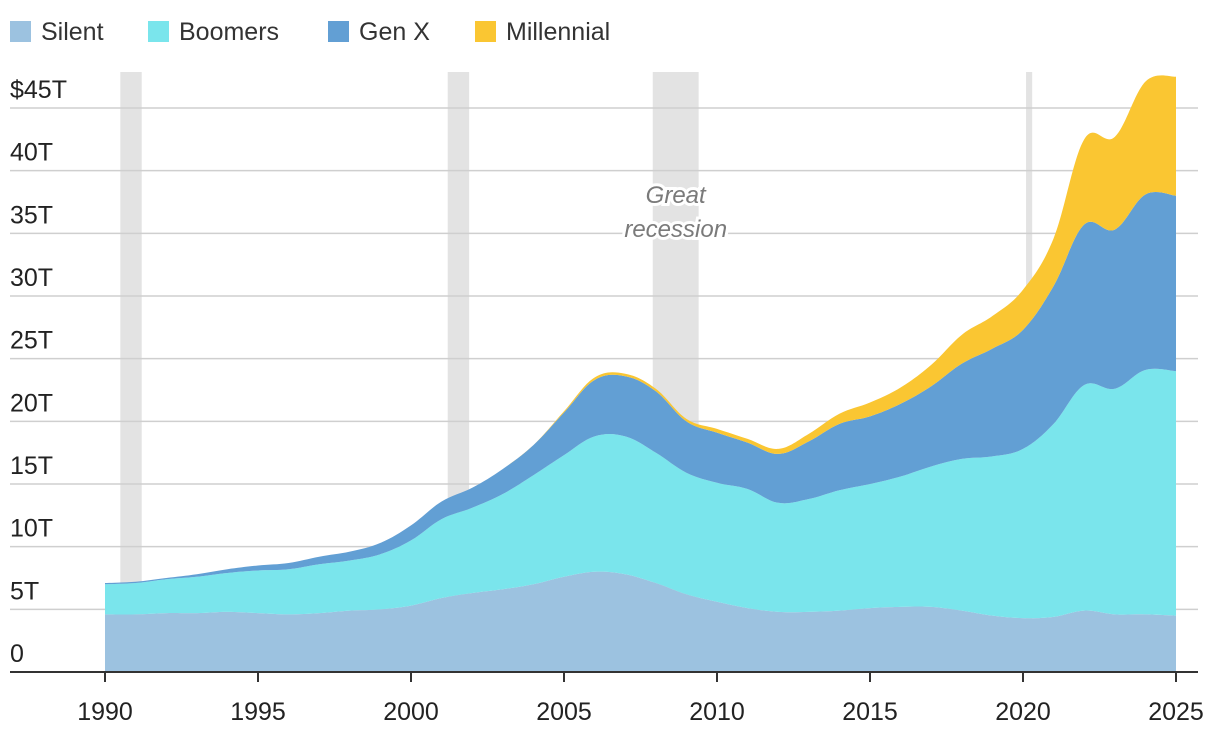  What do you see at coordinates (676, 195) in the screenshot?
I see `annotation-line: Great` at bounding box center [676, 195].